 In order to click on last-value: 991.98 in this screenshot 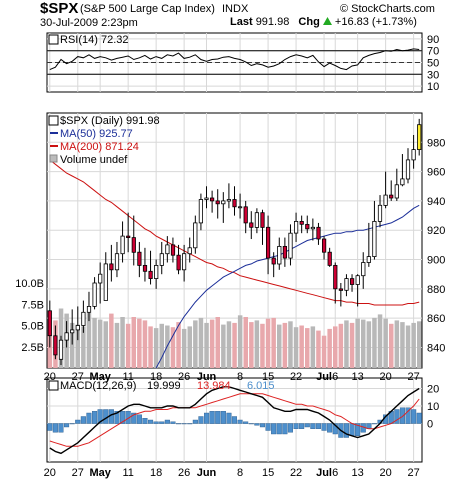, I will do `click(272, 22)`.